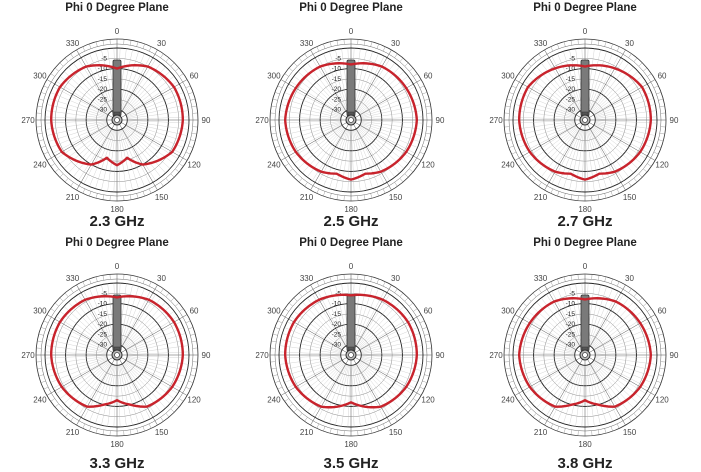 The image size is (701, 472). I want to click on radial-tick-label: -5, so click(104, 58).